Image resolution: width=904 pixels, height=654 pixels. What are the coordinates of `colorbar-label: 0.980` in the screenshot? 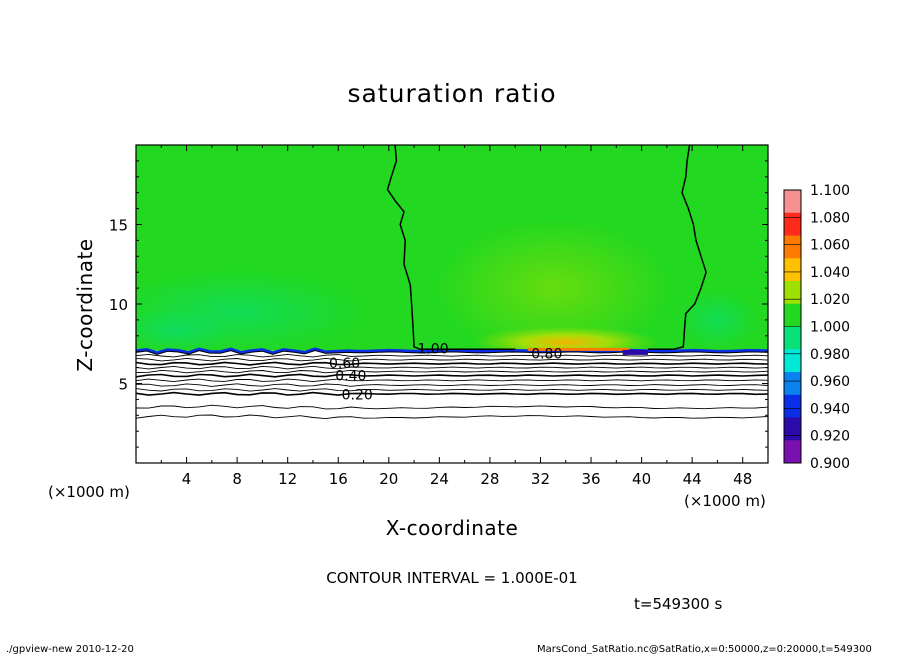 It's located at (830, 355).